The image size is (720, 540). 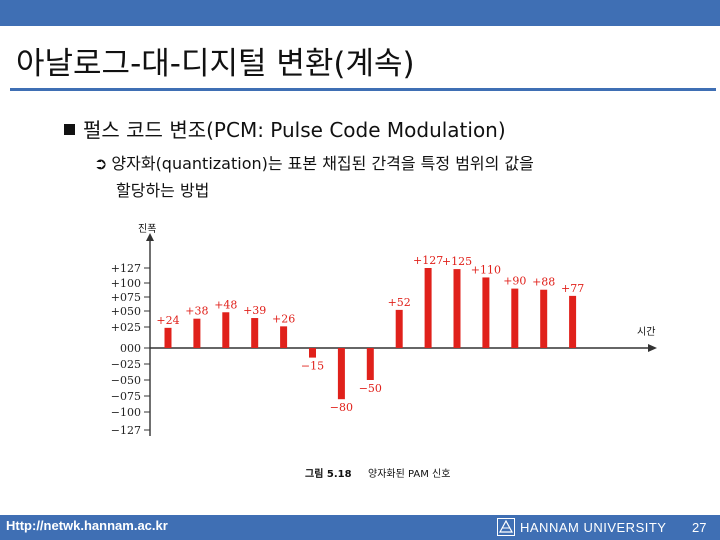 I want to click on value-label: +125, so click(x=457, y=261).